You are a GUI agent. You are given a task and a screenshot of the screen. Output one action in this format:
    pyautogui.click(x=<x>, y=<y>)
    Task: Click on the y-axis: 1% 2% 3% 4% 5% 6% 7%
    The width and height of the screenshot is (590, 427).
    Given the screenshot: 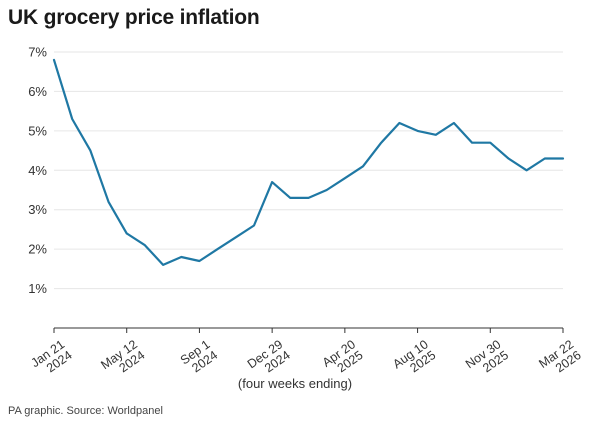 What is the action you would take?
    pyautogui.click(x=37, y=171)
    